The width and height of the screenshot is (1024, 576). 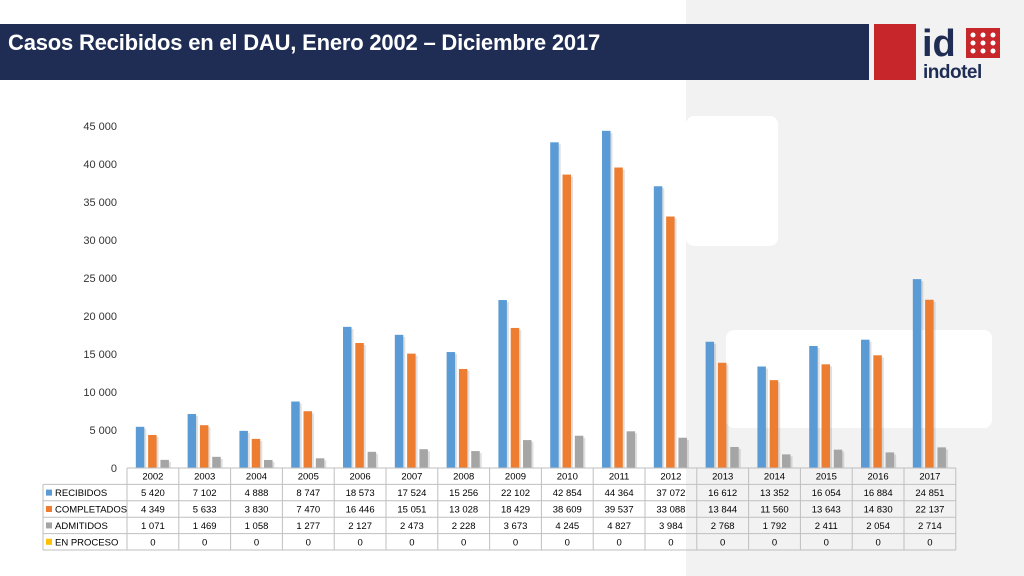 I want to click on x-tick-label: 2013, so click(x=722, y=477).